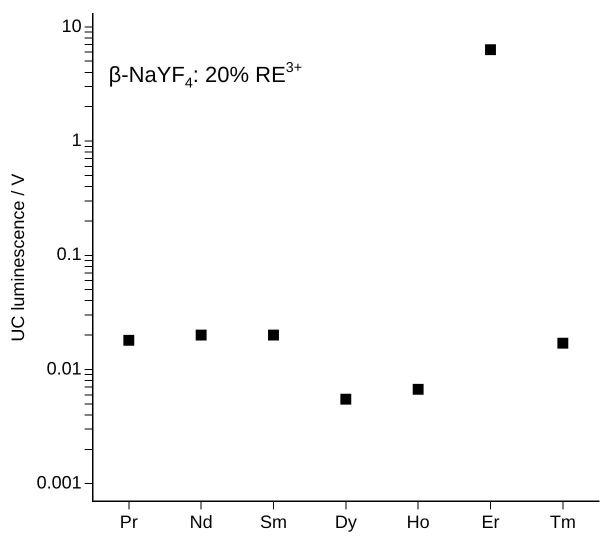 This screenshot has width=607, height=541. What do you see at coordinates (69, 254) in the screenshot?
I see `y-tick-label: 0.1` at bounding box center [69, 254].